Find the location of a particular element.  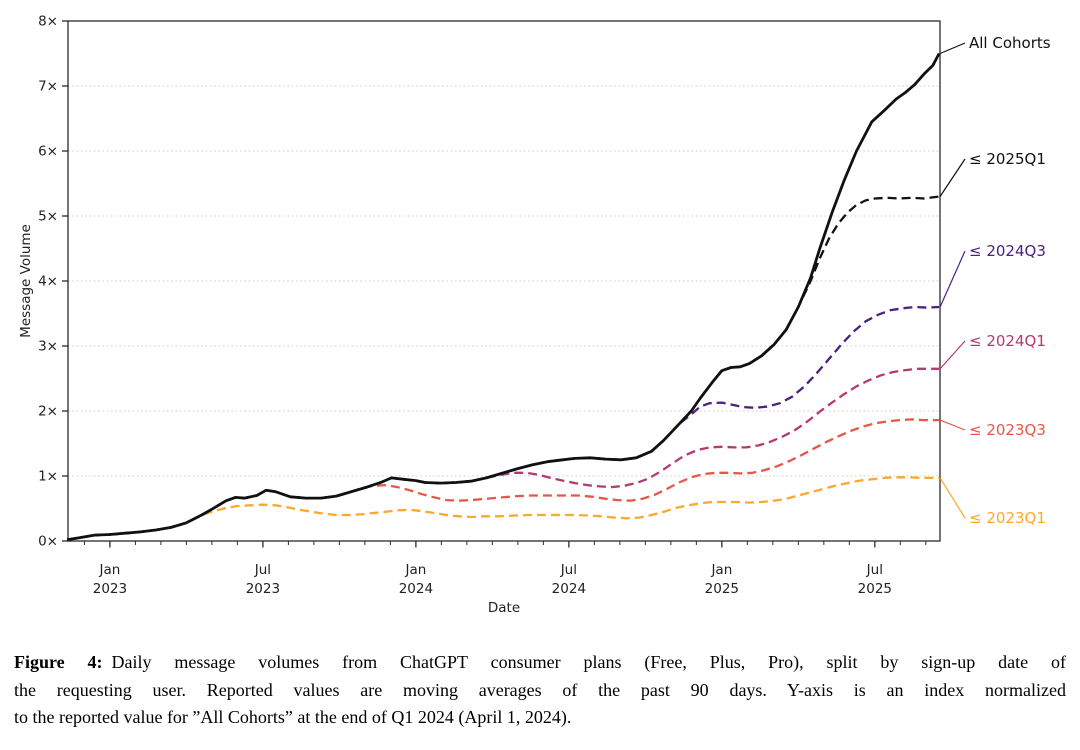

y-tick-label: 7× is located at coordinates (48, 87).